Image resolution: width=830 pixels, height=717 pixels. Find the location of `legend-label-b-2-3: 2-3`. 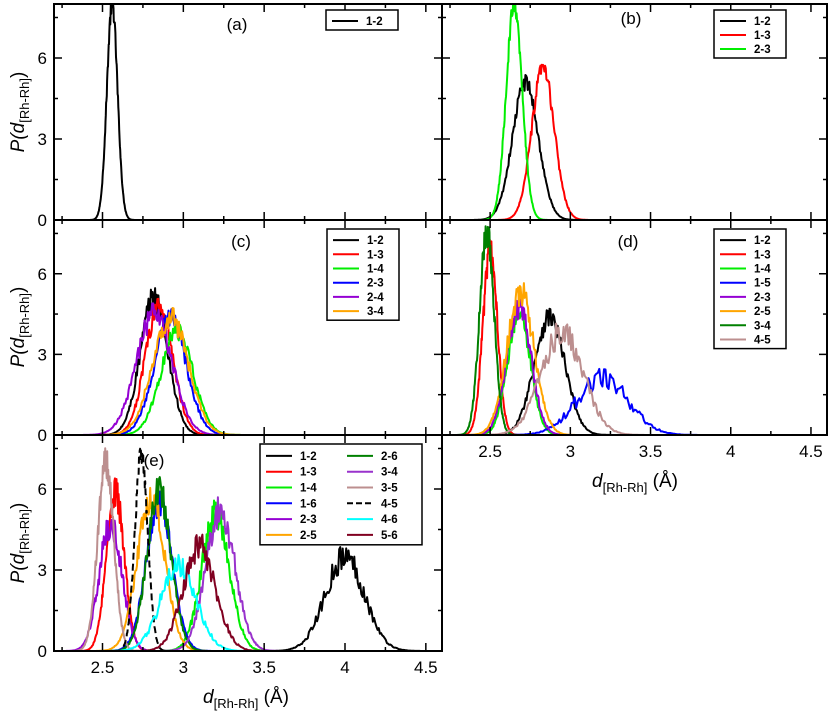

legend-label-b-2-3: 2-3 is located at coordinates (762, 50).